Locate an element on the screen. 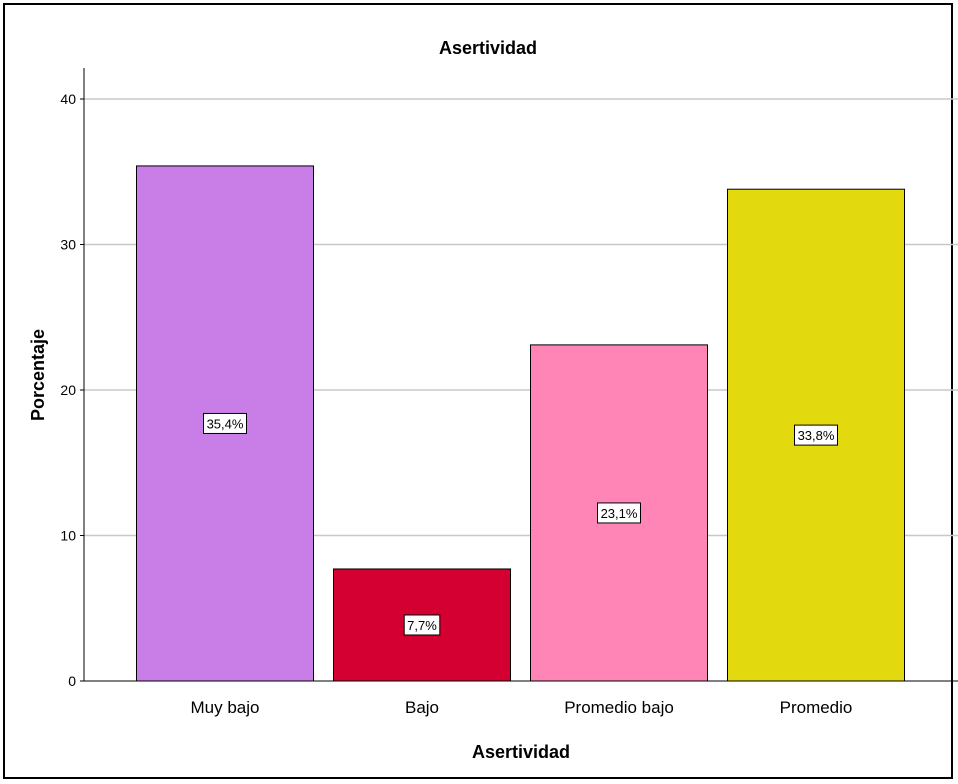  data-label: 35,4% is located at coordinates (225, 423).